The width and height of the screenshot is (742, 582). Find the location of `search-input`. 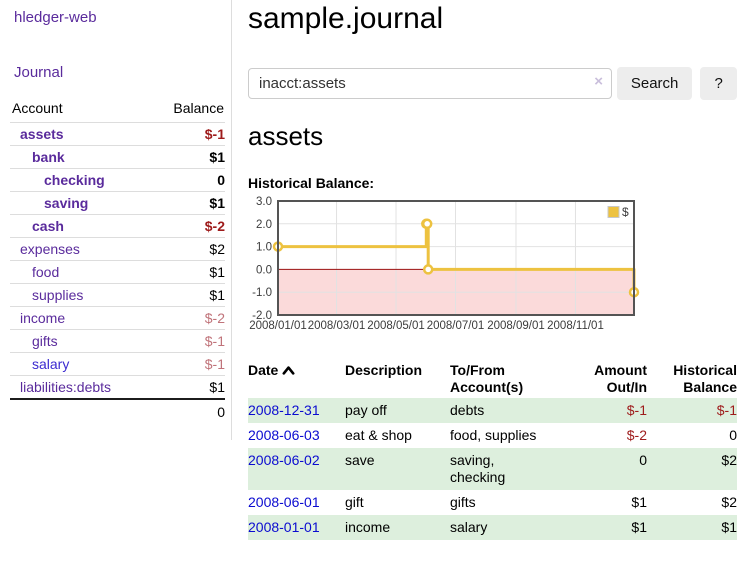

search-input is located at coordinates (430, 83).